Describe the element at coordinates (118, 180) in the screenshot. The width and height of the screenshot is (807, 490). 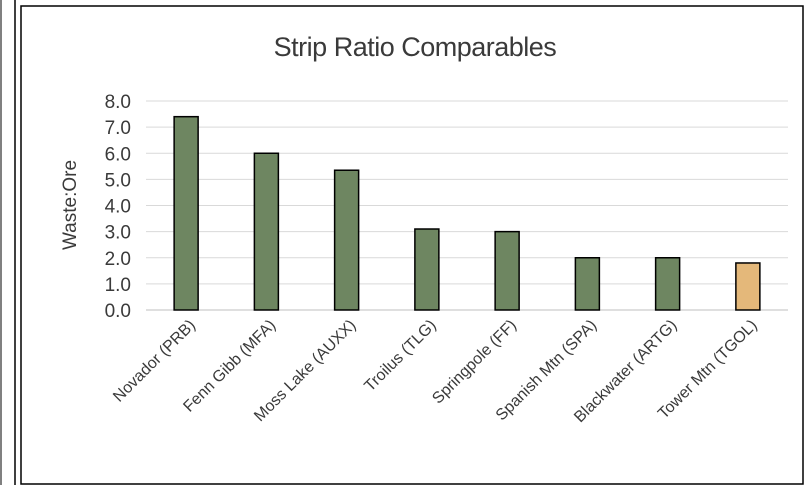
I see `y-tick-label: 5.0` at that location.